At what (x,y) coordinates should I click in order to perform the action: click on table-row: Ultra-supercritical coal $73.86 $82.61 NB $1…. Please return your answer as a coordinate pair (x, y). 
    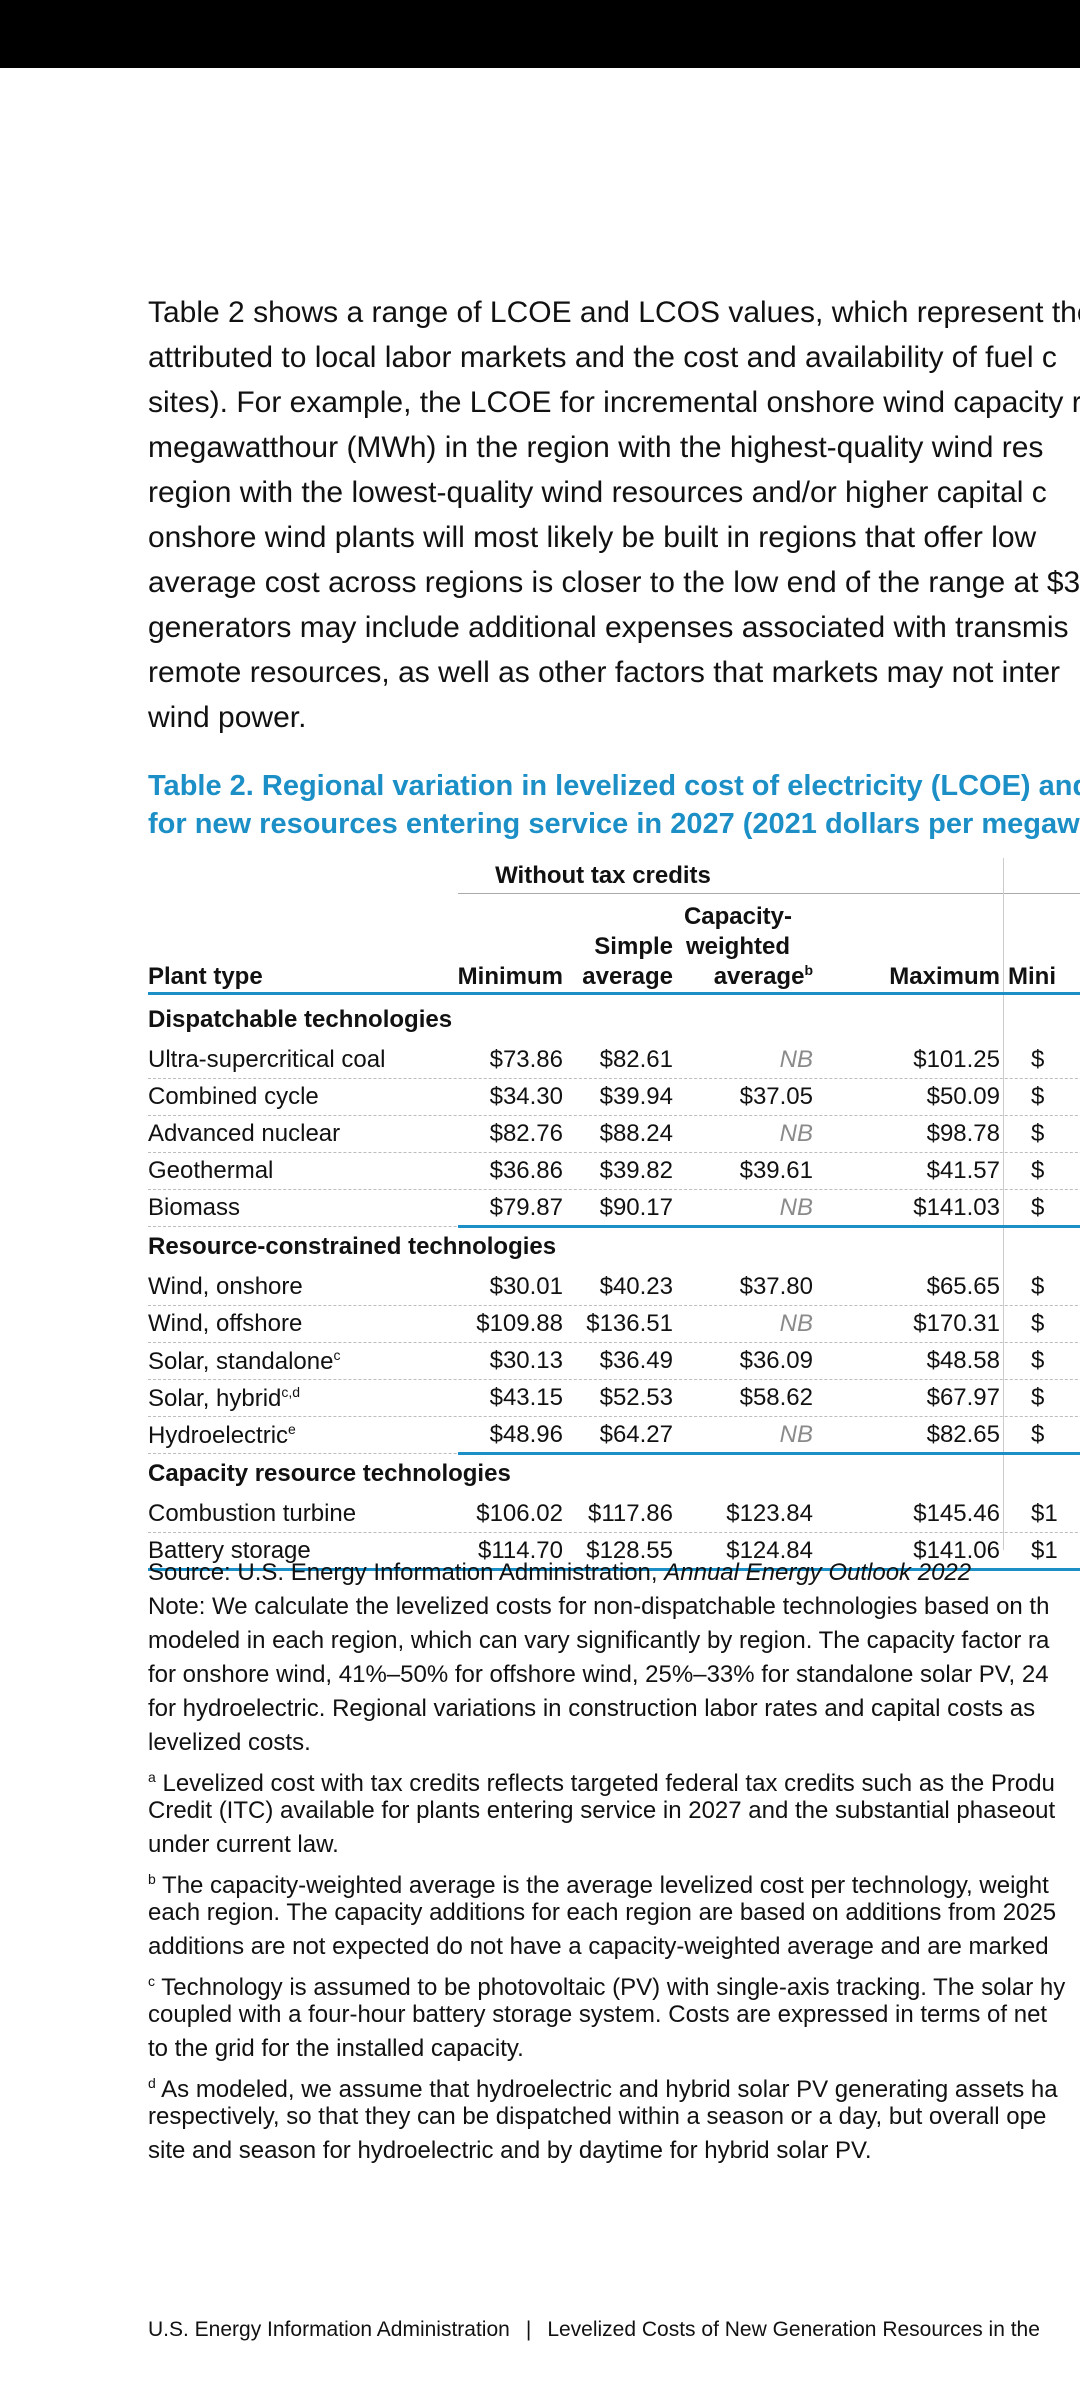
    Looking at the image, I should click on (614, 1060).